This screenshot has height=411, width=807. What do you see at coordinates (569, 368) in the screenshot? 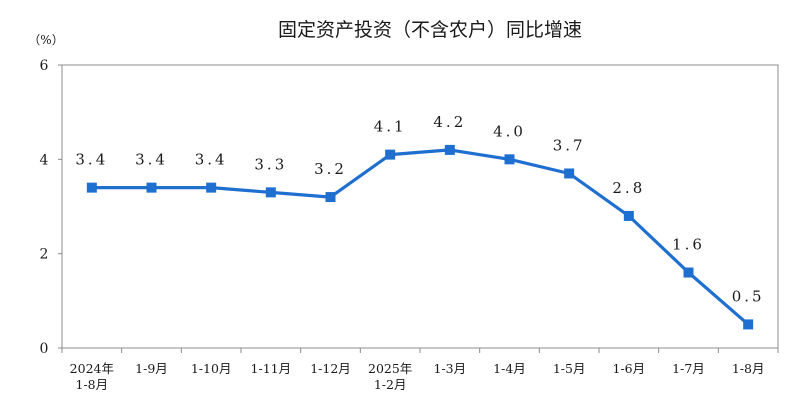
I see `x-tick-label: 1-5月` at bounding box center [569, 368].